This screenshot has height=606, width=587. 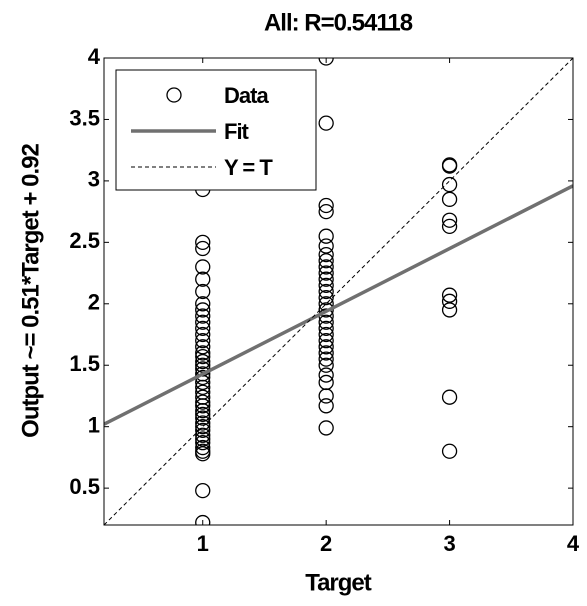 I want to click on y-tick-label: 3, so click(x=94, y=179).